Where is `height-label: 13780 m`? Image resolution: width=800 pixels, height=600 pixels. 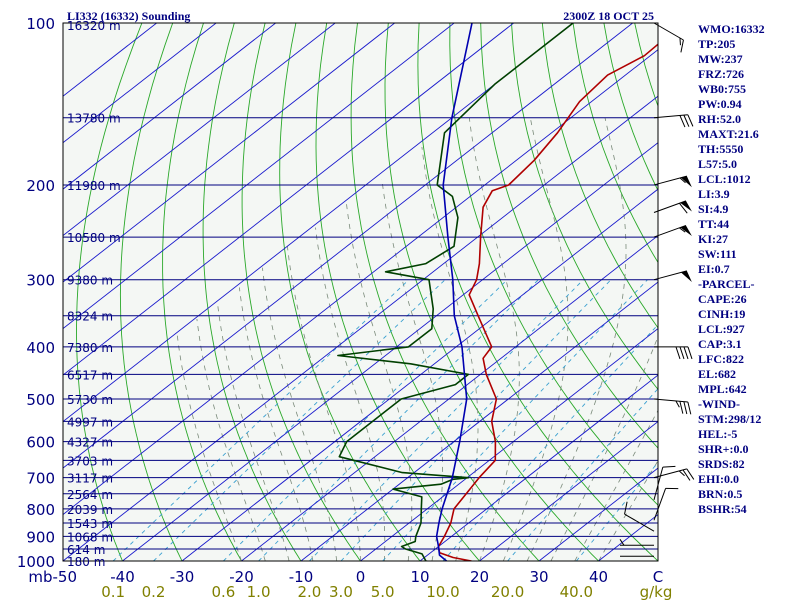 height-label: 13780 m is located at coordinates (94, 119).